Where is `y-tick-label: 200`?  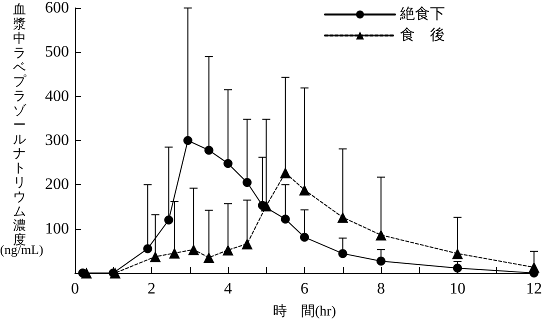 y-tick-label: 200 is located at coordinates (57, 185).